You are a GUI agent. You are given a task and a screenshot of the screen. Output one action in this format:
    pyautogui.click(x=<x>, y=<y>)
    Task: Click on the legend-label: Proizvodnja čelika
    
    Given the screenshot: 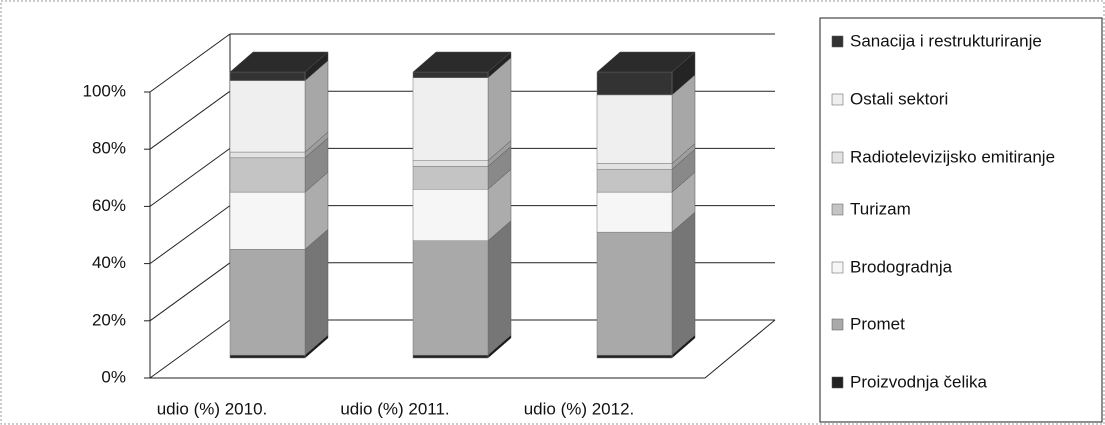 What is the action you would take?
    pyautogui.click(x=919, y=381)
    